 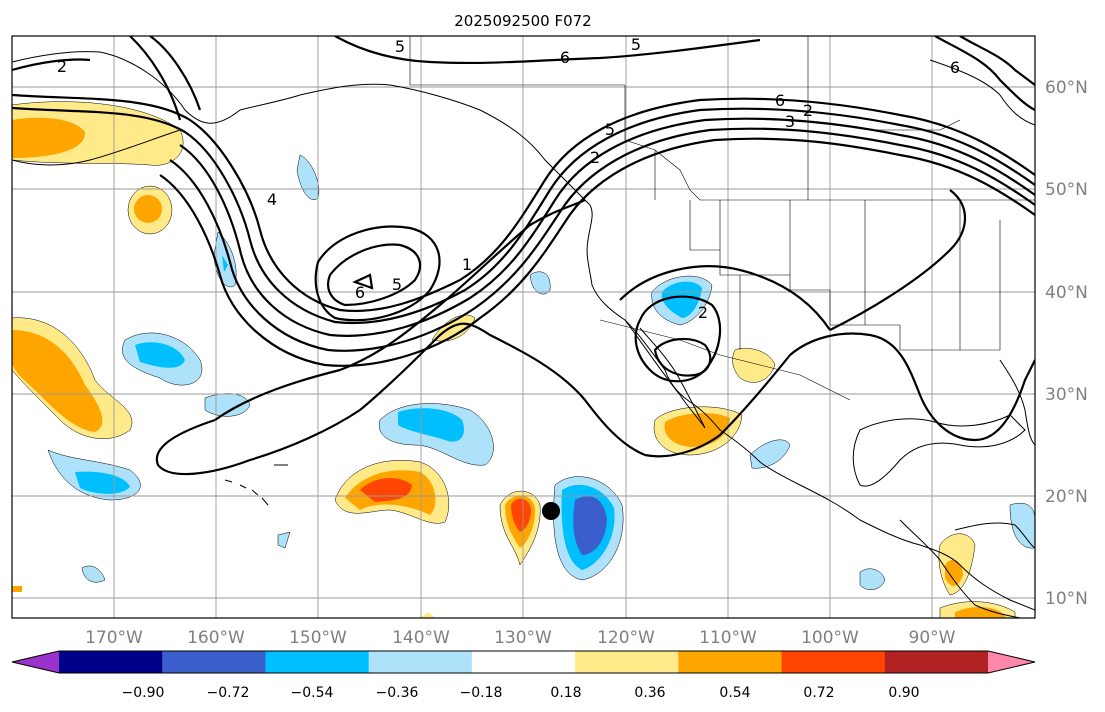 What do you see at coordinates (523, 638) in the screenshot?
I see `lon-label: 130°W` at bounding box center [523, 638].